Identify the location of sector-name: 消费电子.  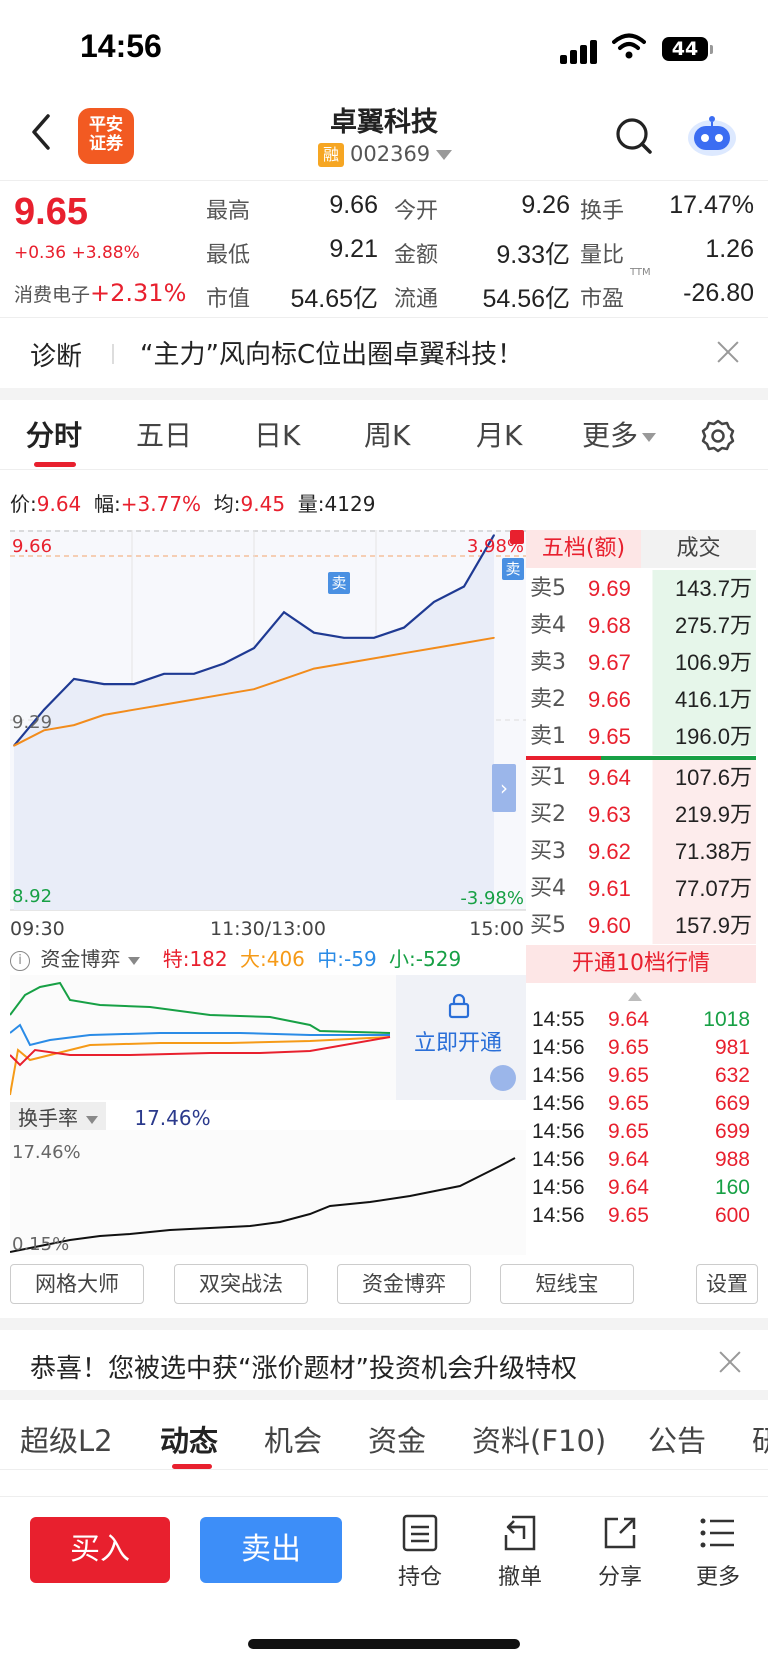
(52, 295).